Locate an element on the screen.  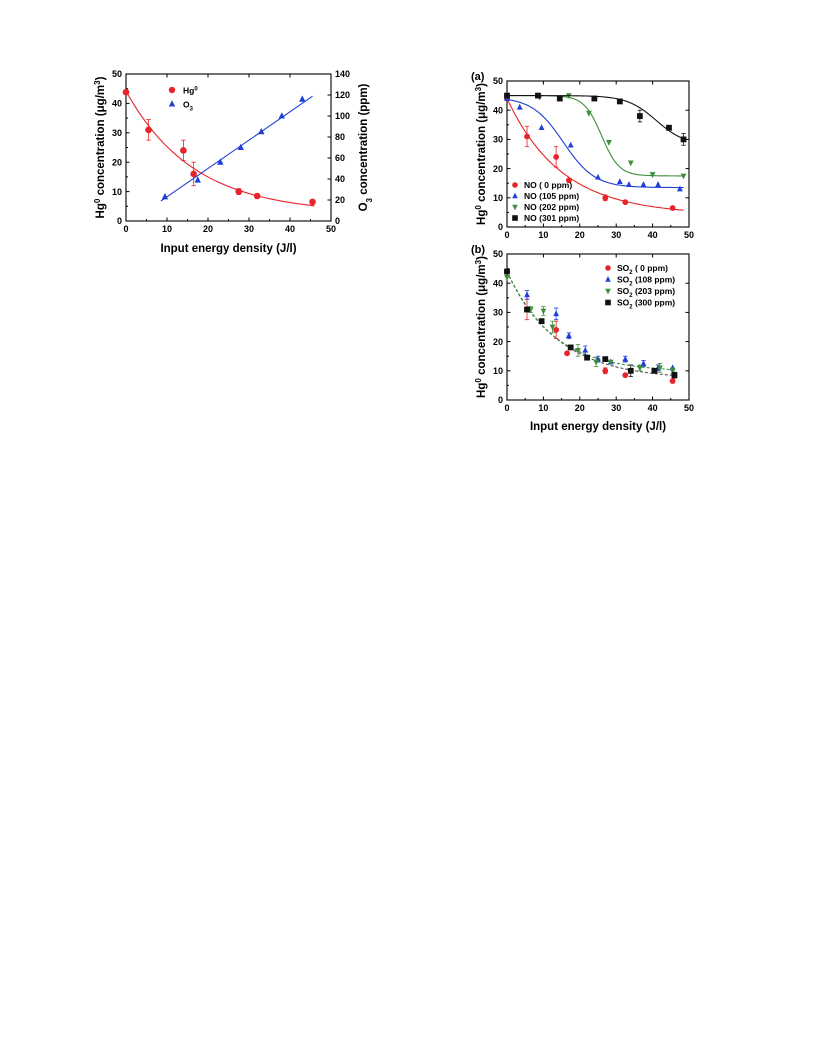
text-run: NO ( 0 ppm) is located at coordinates (548, 185).